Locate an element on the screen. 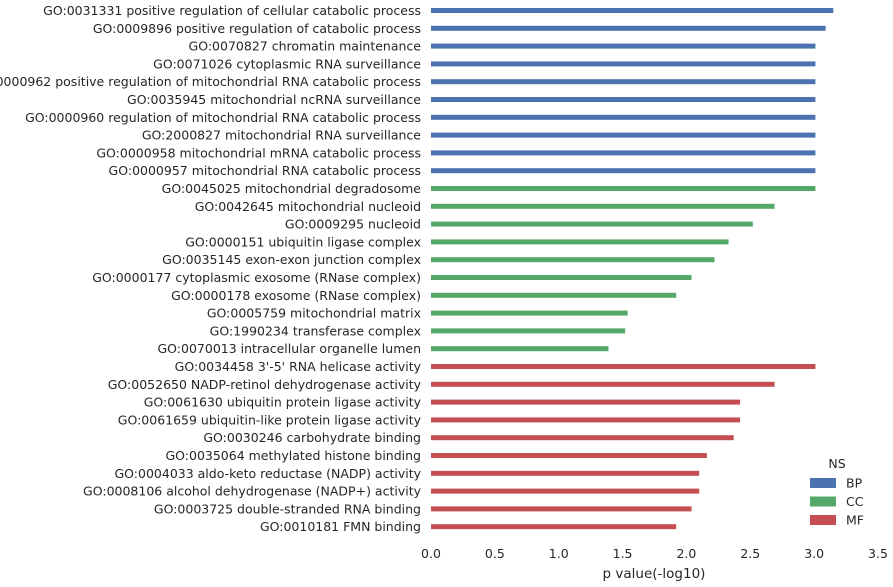 This screenshot has width=893, height=587. category-label: GO:1990234 transferase complex is located at coordinates (315, 330).